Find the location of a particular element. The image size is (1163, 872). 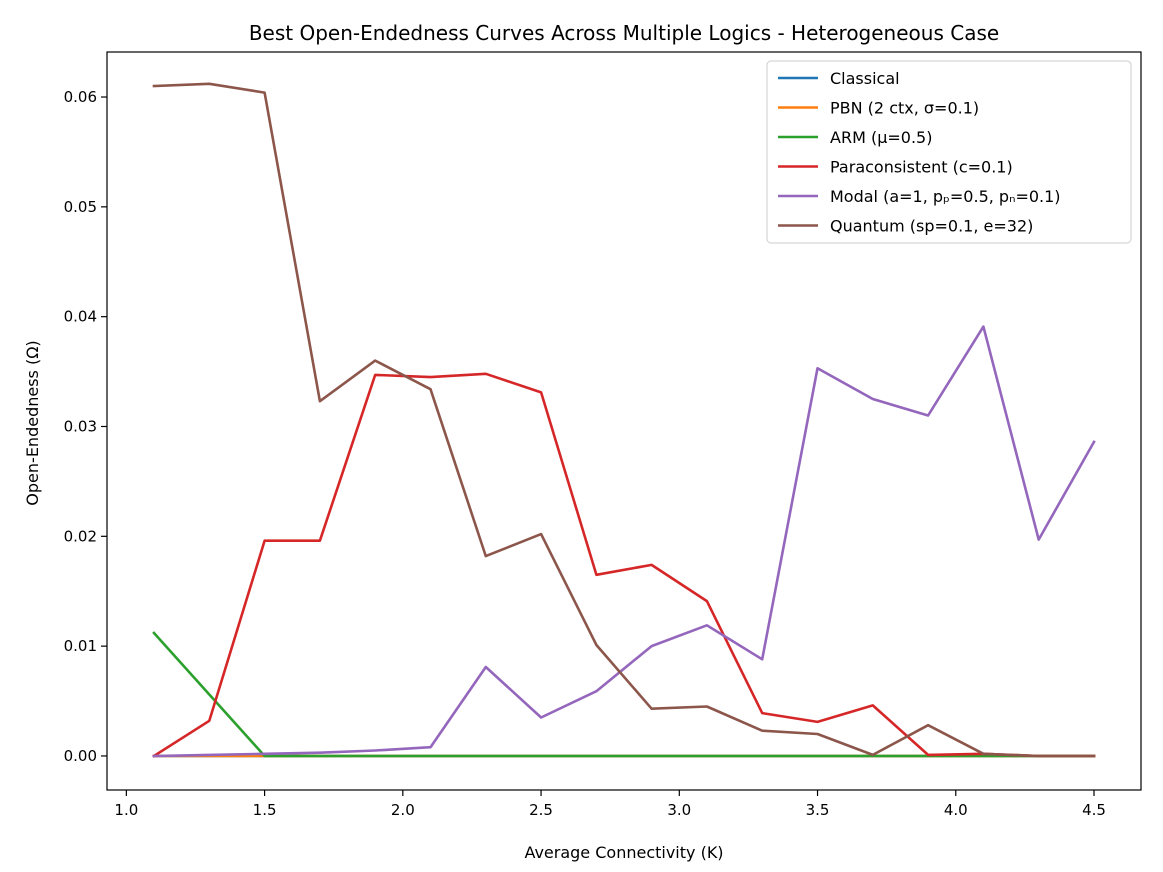

legend-label-2: ARM (μ=0.5) is located at coordinates (881, 137).